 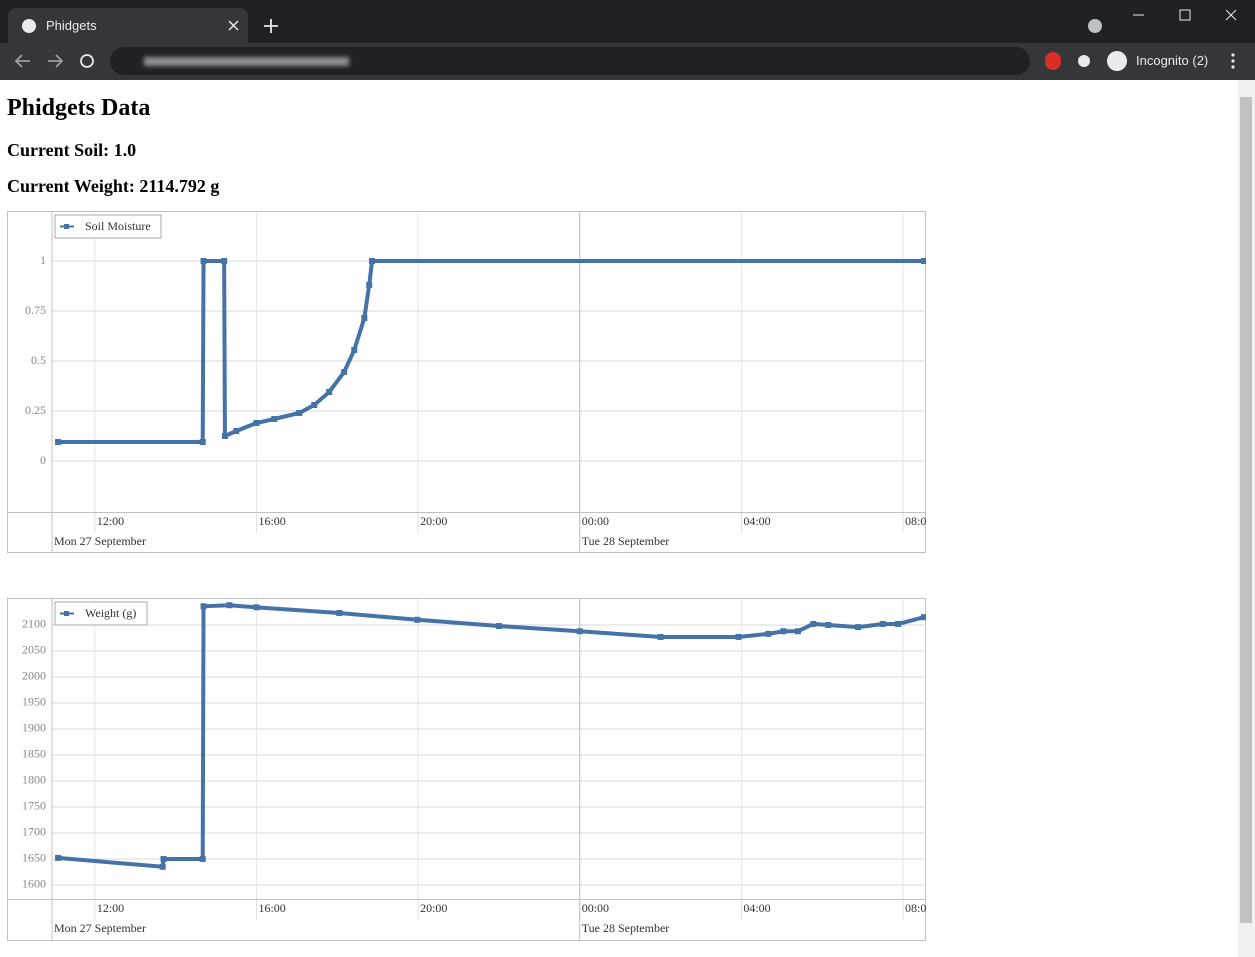 I want to click on tab-close, so click(x=233, y=25).